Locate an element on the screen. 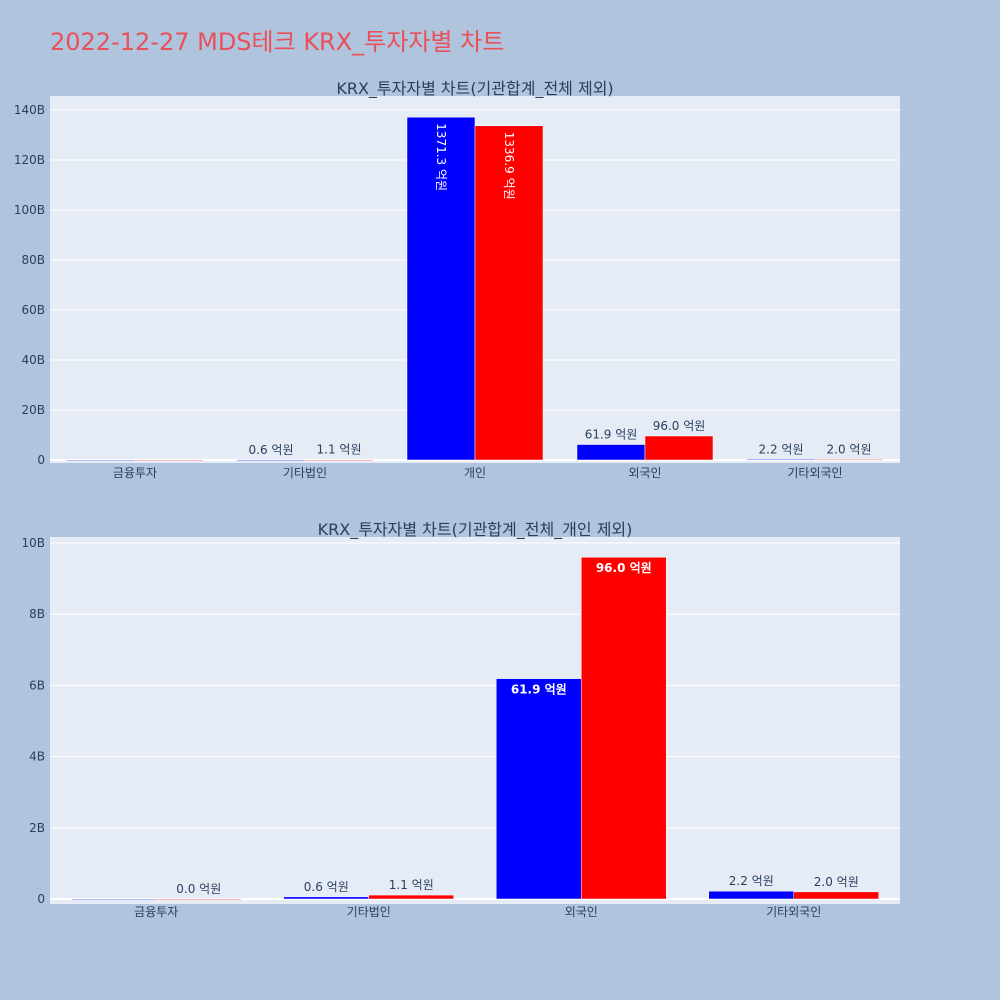 The width and height of the screenshot is (1000, 1000). y-tick-label: 8B is located at coordinates (37, 614).